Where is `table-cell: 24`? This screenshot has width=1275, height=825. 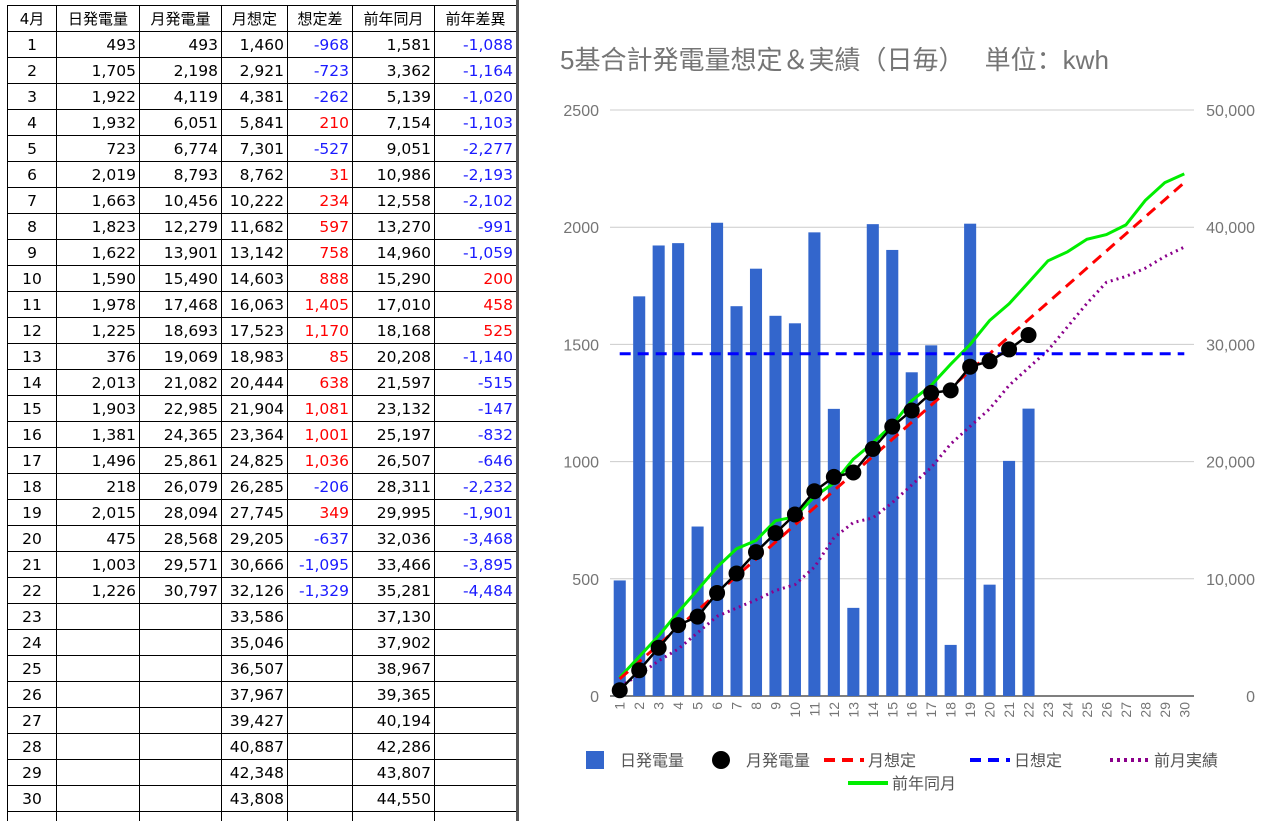
table-cell: 24 is located at coordinates (32, 642).